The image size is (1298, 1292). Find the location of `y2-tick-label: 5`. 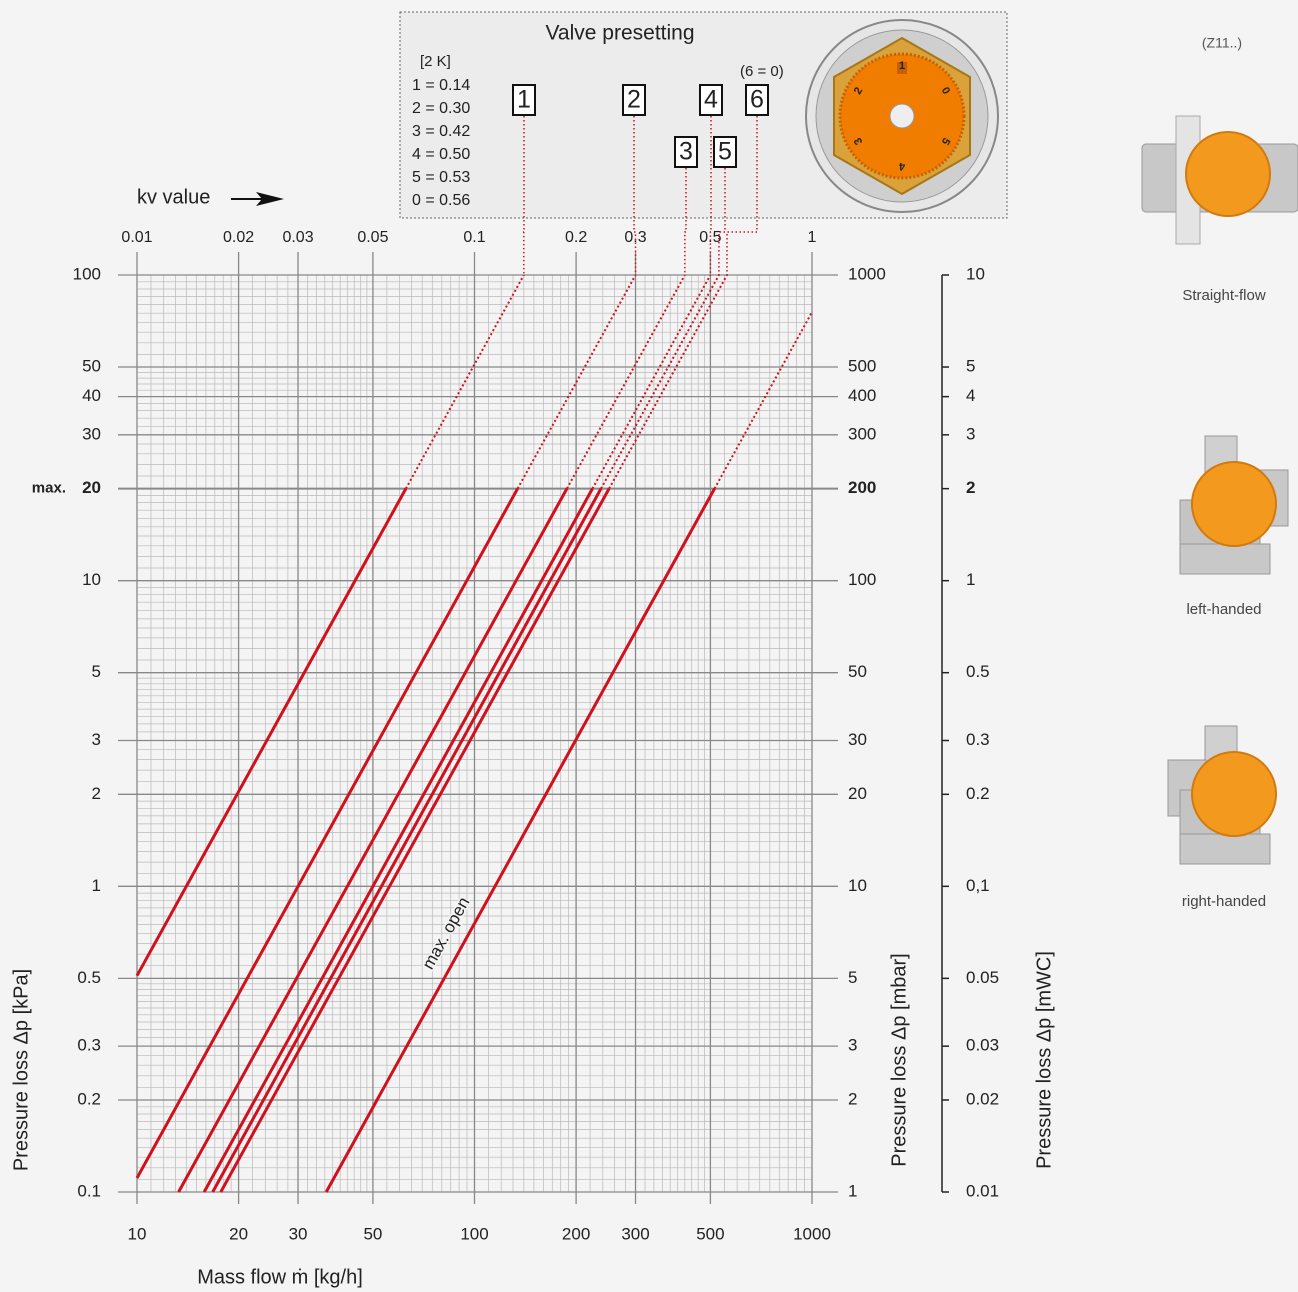

y2-tick-label: 5 is located at coordinates (852, 977).